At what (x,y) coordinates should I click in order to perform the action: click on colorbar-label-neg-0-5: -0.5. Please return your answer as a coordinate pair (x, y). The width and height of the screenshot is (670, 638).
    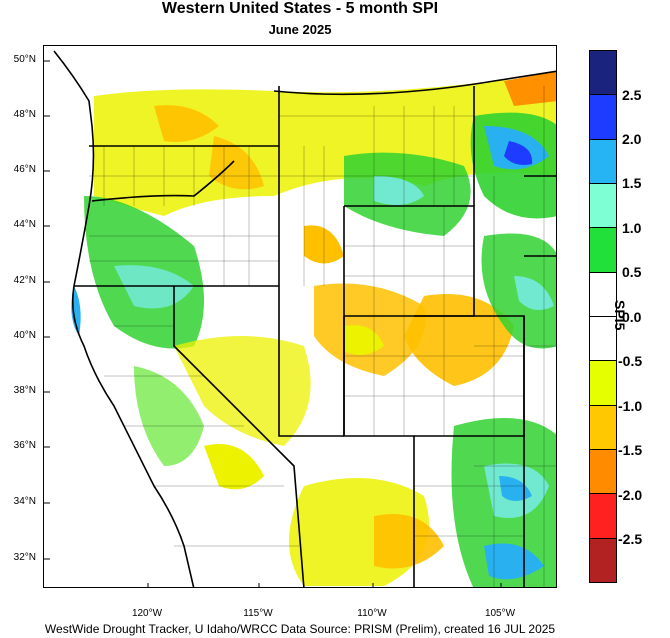
    Looking at the image, I should click on (630, 361).